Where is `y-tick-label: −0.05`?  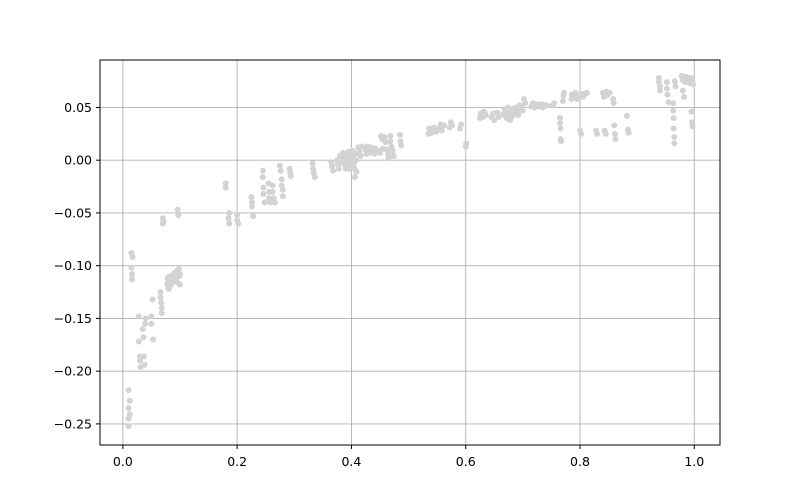 y-tick-label: −0.05 is located at coordinates (73, 212).